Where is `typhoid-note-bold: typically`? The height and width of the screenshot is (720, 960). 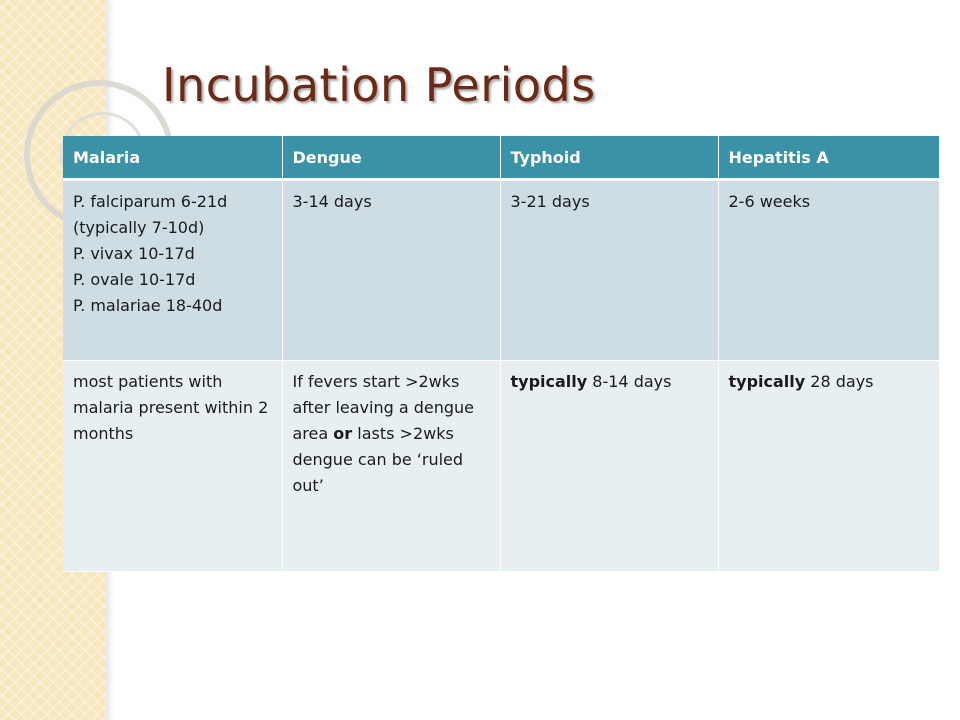
typhoid-note-bold: typically is located at coordinates (549, 381).